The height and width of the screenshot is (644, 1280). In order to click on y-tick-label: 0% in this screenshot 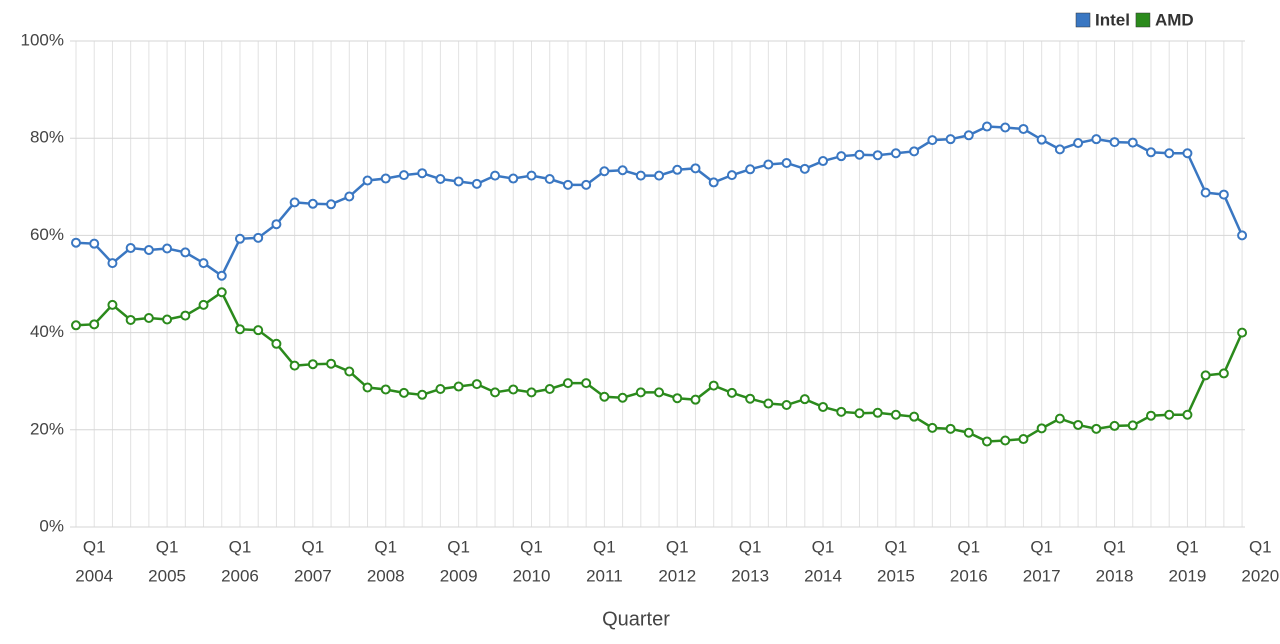, I will do `click(51, 525)`.